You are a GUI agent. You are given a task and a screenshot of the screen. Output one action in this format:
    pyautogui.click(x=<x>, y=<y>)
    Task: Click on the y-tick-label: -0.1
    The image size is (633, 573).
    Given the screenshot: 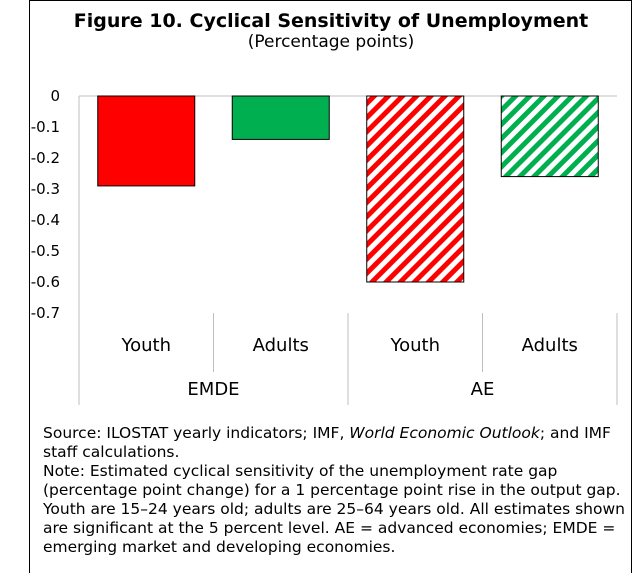 What is the action you would take?
    pyautogui.click(x=45, y=127)
    